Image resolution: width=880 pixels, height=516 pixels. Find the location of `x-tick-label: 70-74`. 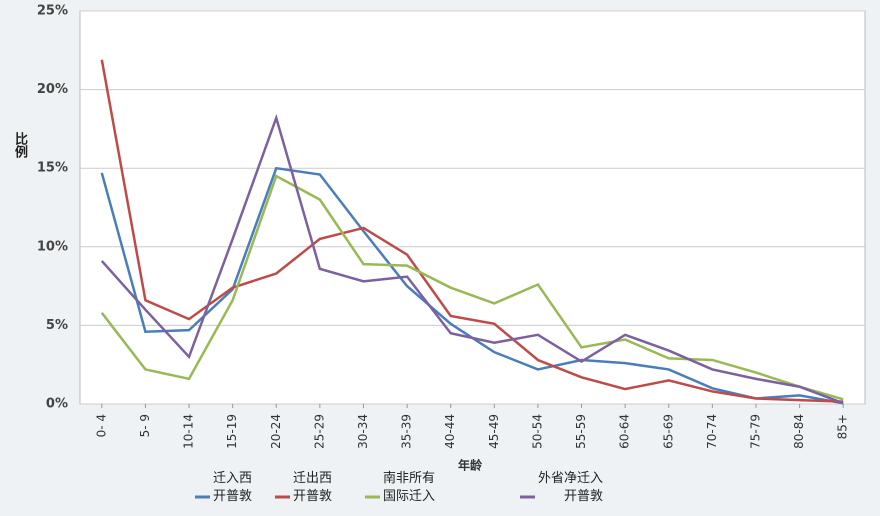

x-tick-label: 70-74 is located at coordinates (712, 431).